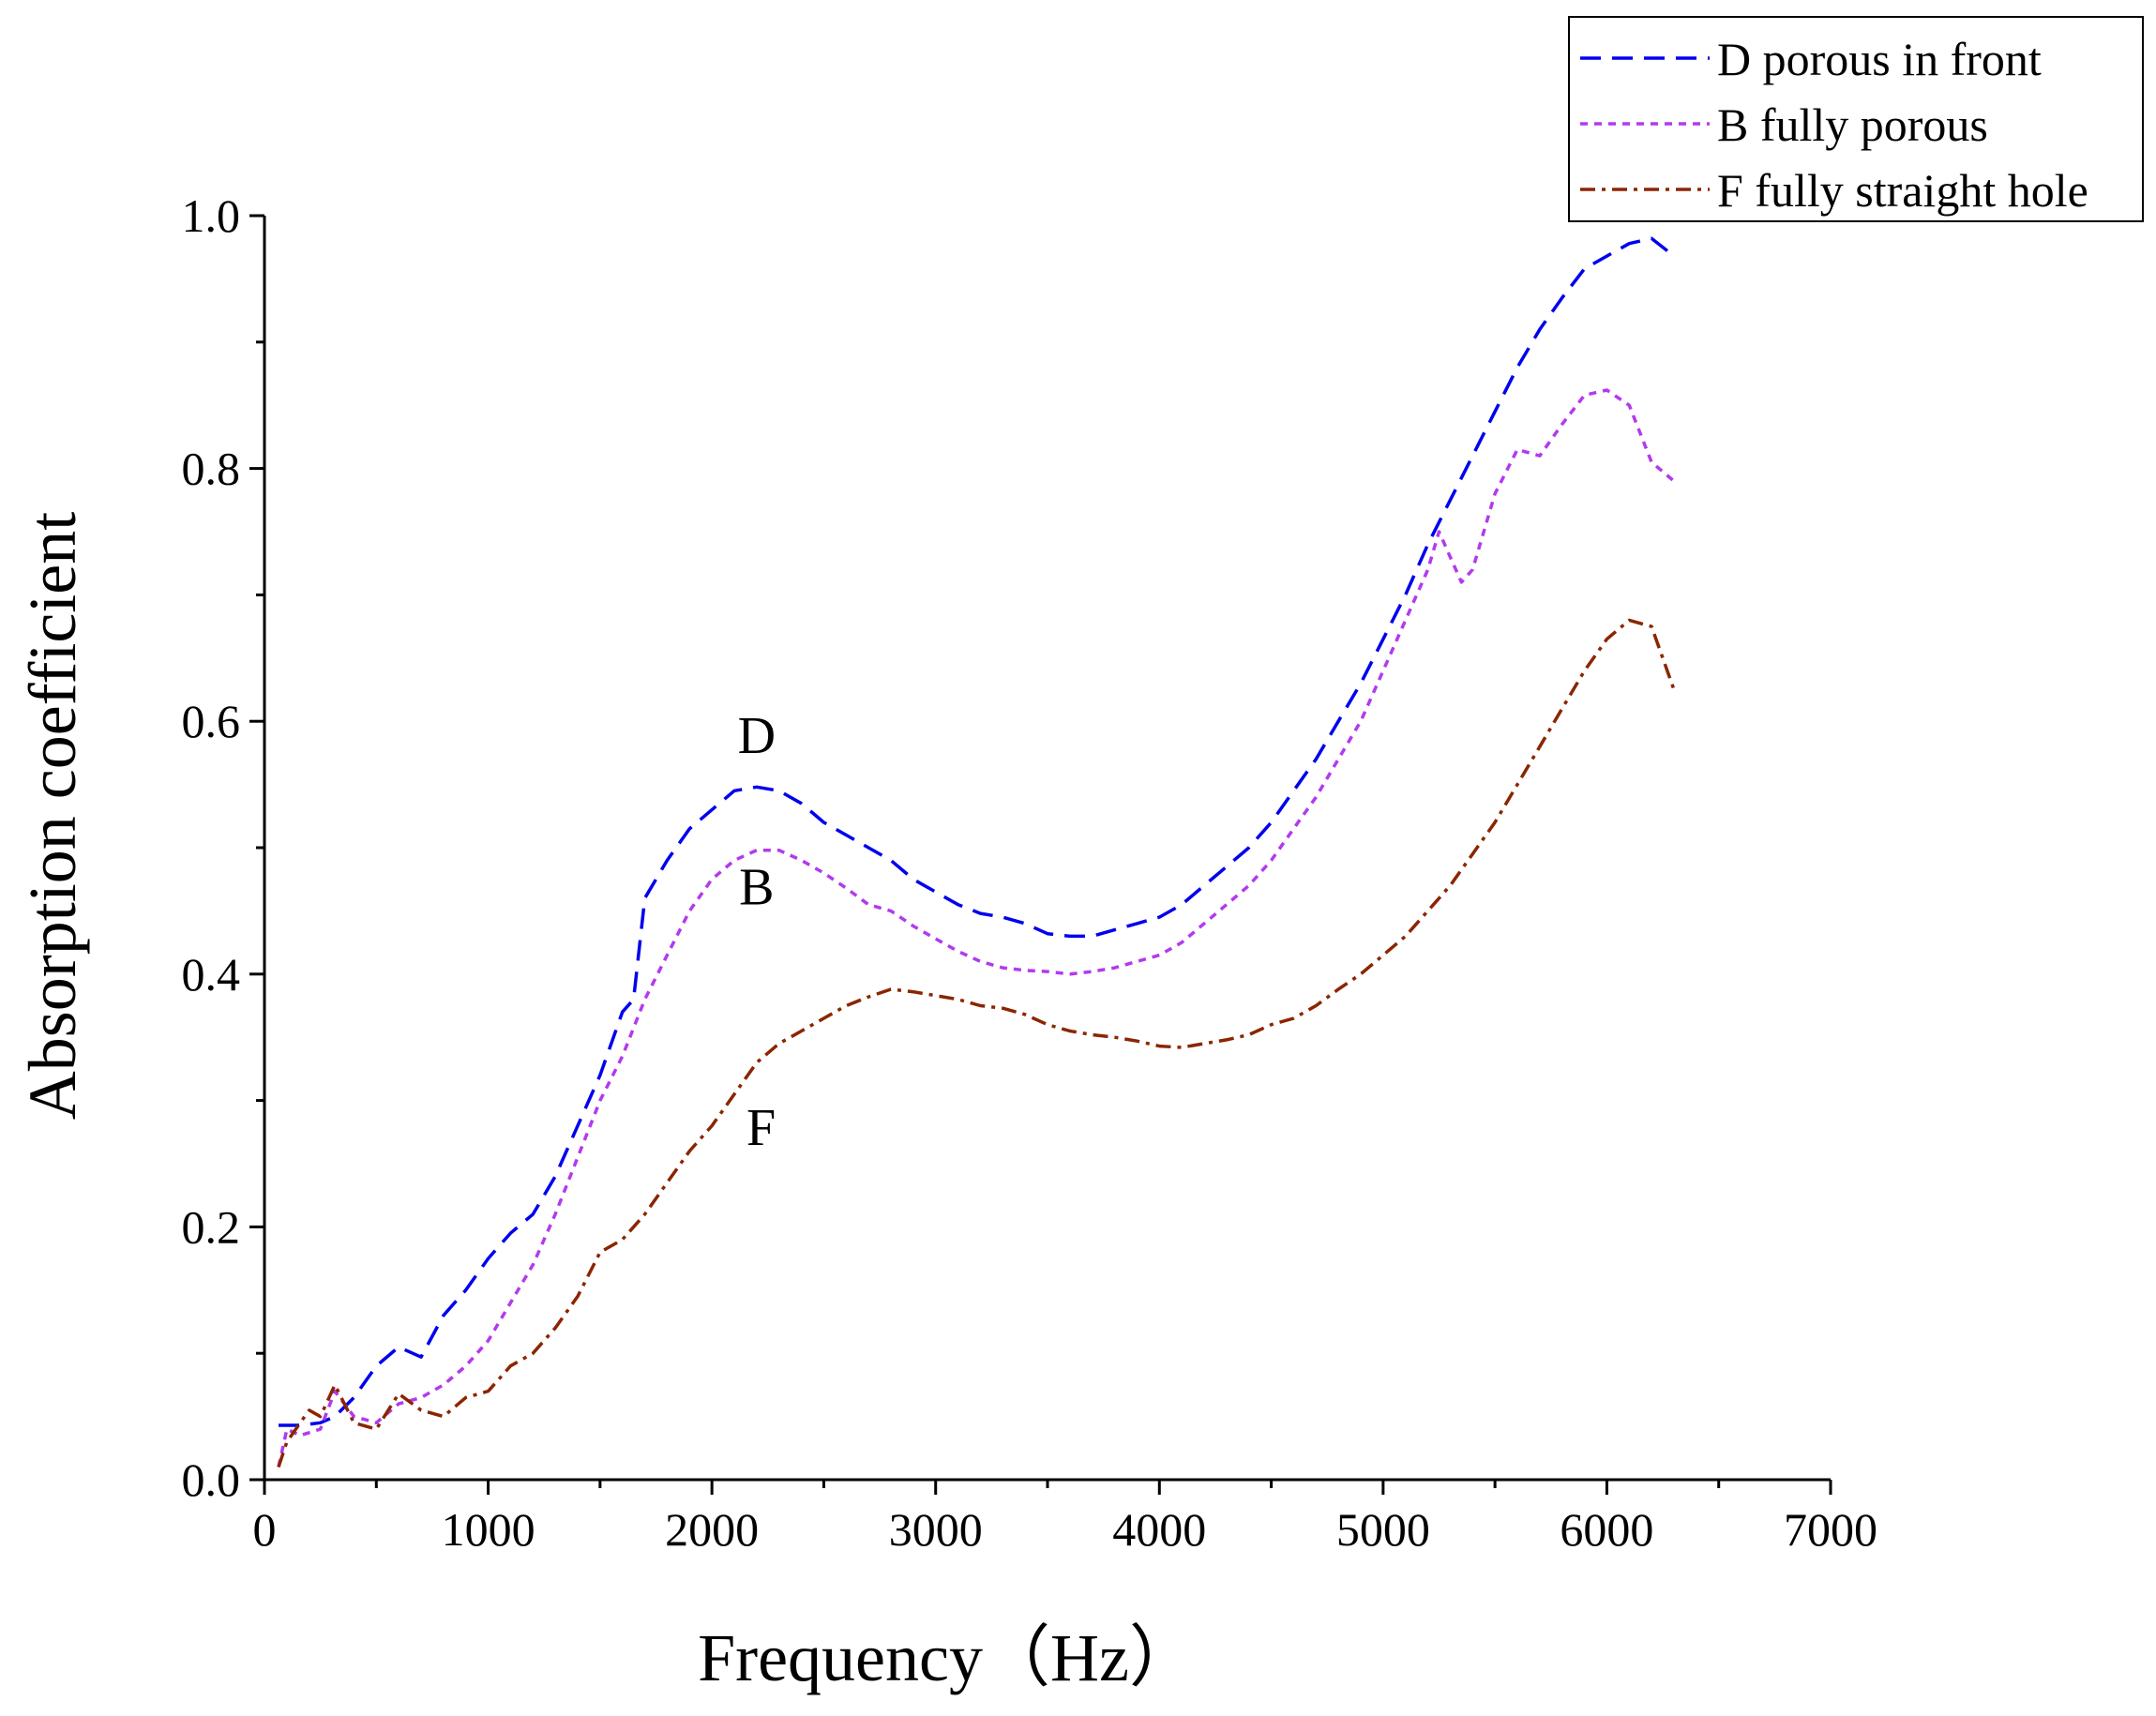 This screenshot has width=2156, height=1716. What do you see at coordinates (211, 721) in the screenshot?
I see `y-tick-label: 0.6` at bounding box center [211, 721].